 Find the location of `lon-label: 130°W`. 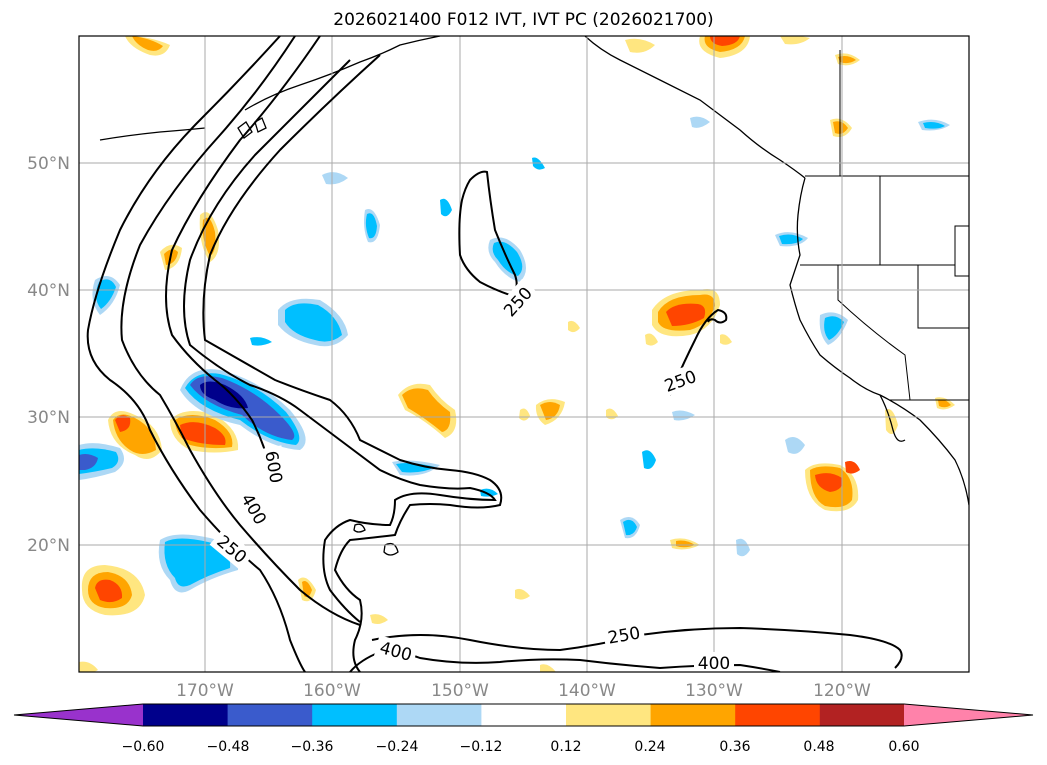

lon-label: 130°W is located at coordinates (714, 691).